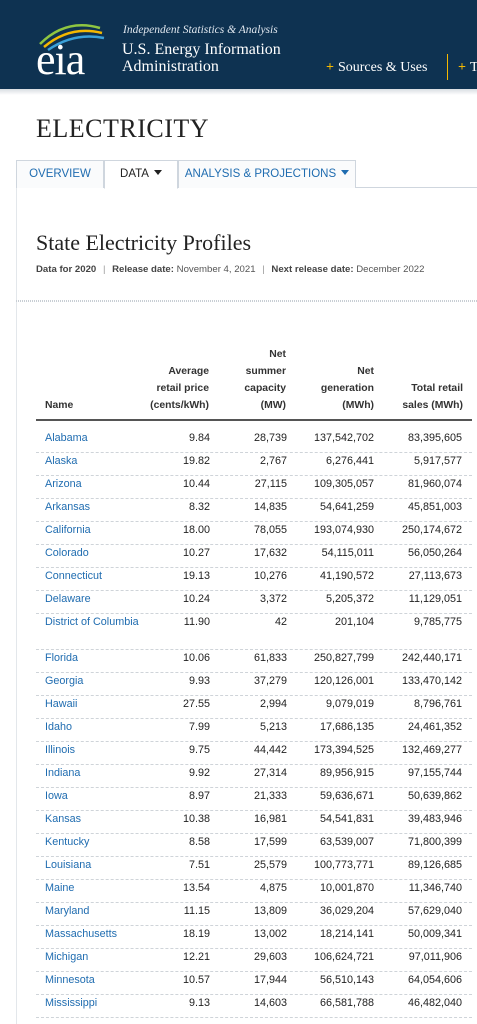 The image size is (477, 1024). Describe the element at coordinates (66, 269) in the screenshot. I see `data-year: Data for 2020` at that location.